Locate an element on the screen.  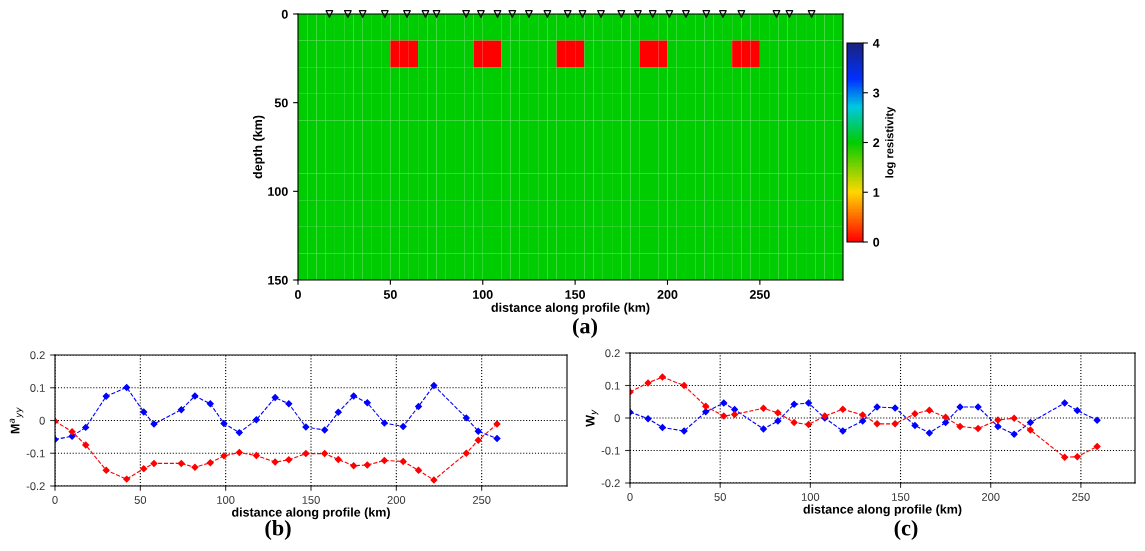
text: (a) is located at coordinates (585, 328).